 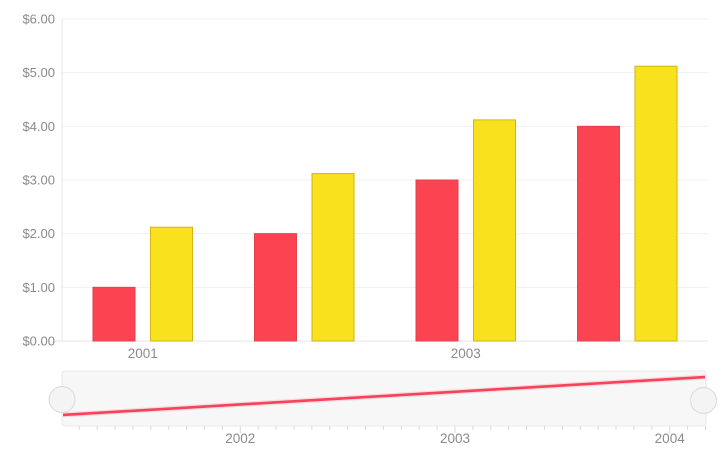 What do you see at coordinates (240, 438) in the screenshot?
I see `navigator-axis-label-2002: 2002` at bounding box center [240, 438].